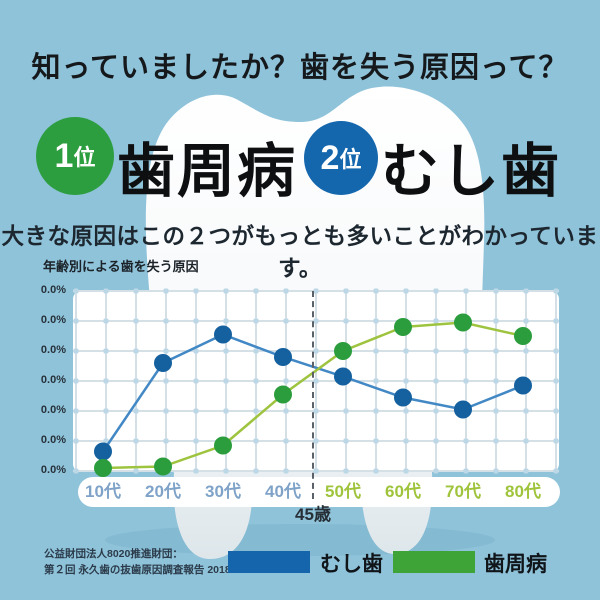  I want to click on data-point-むし歯-60代, so click(403, 397).